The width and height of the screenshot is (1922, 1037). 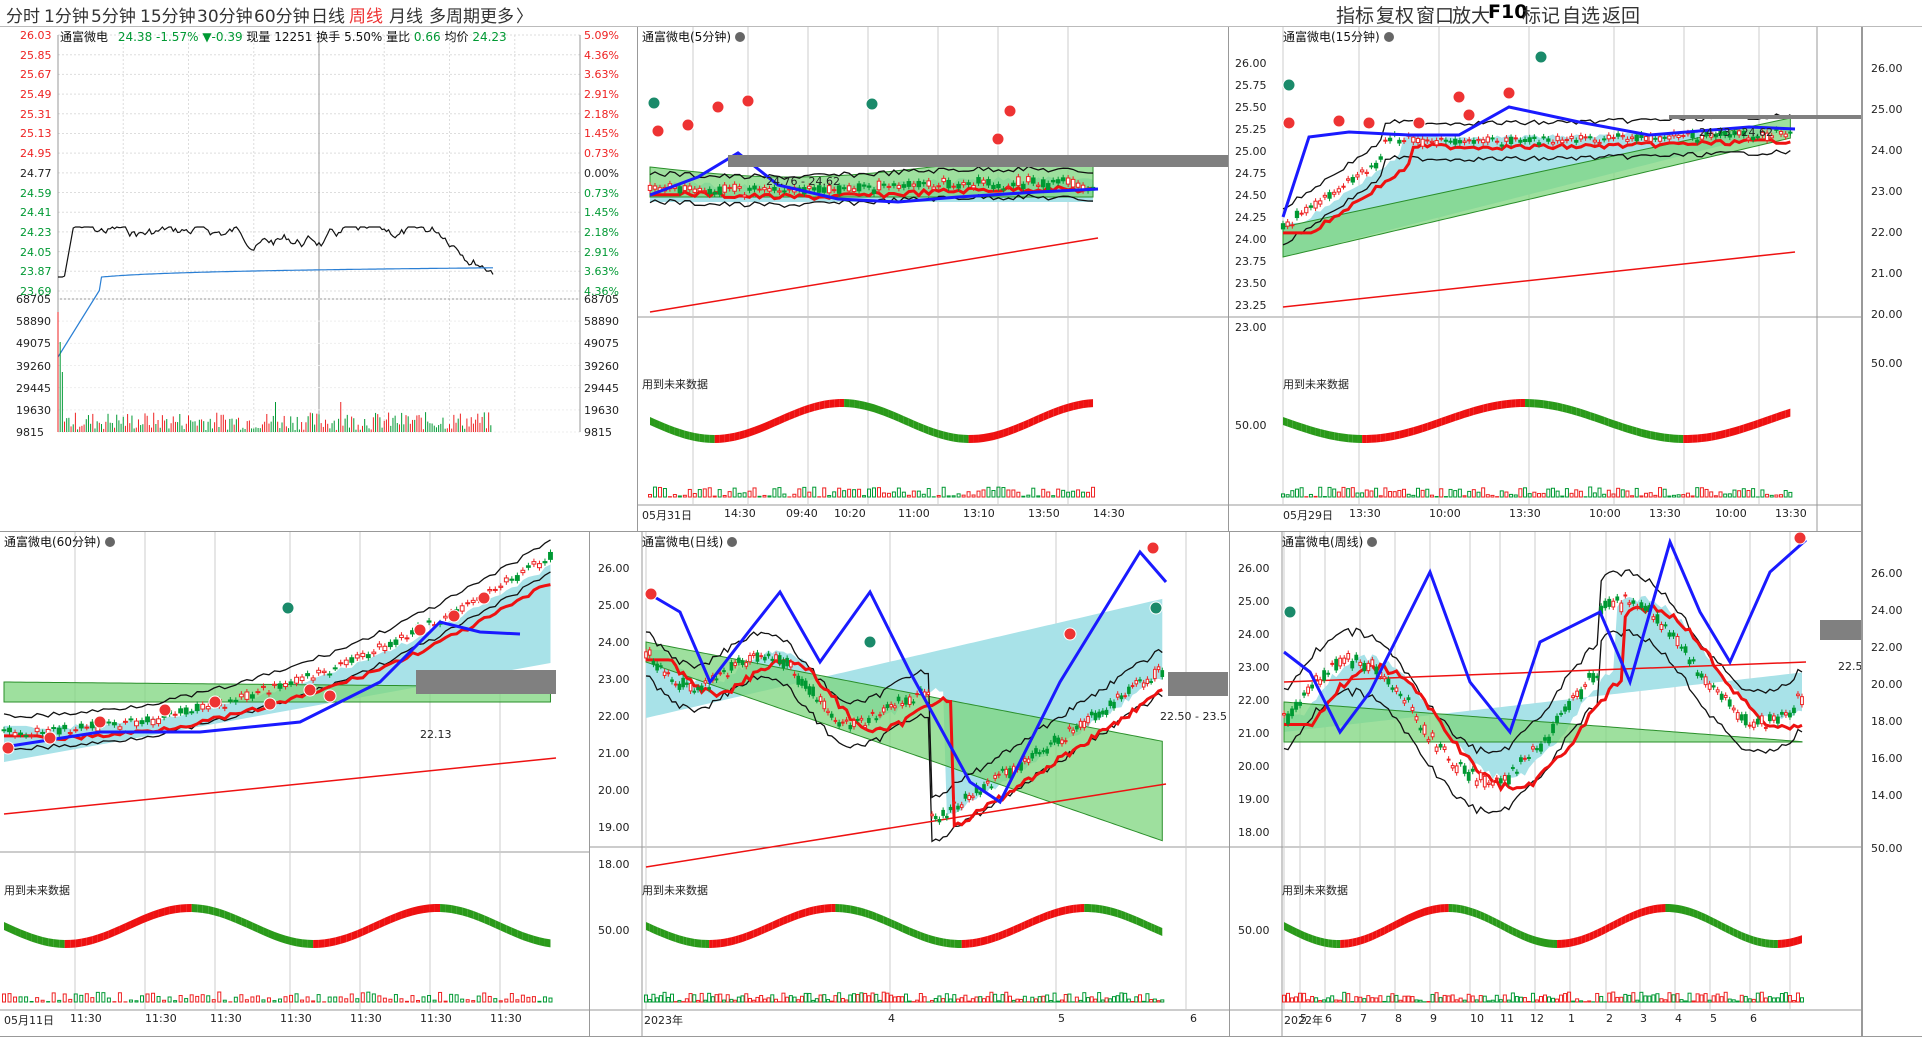 I want to click on more-arrow-icon: 〉, so click(x=524, y=17).